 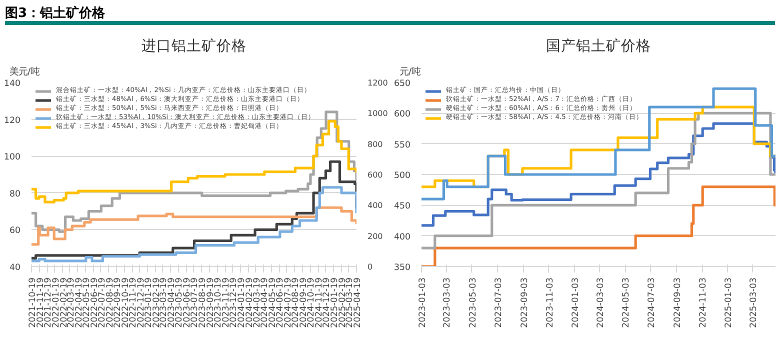 What do you see at coordinates (55, 14) in the screenshot?
I see `caption: 图3：铝土矿价格` at bounding box center [55, 14].